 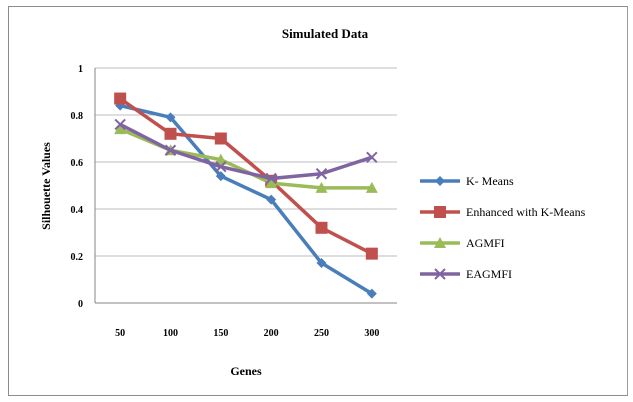 I want to click on x-tick-label: 50, so click(x=120, y=333).